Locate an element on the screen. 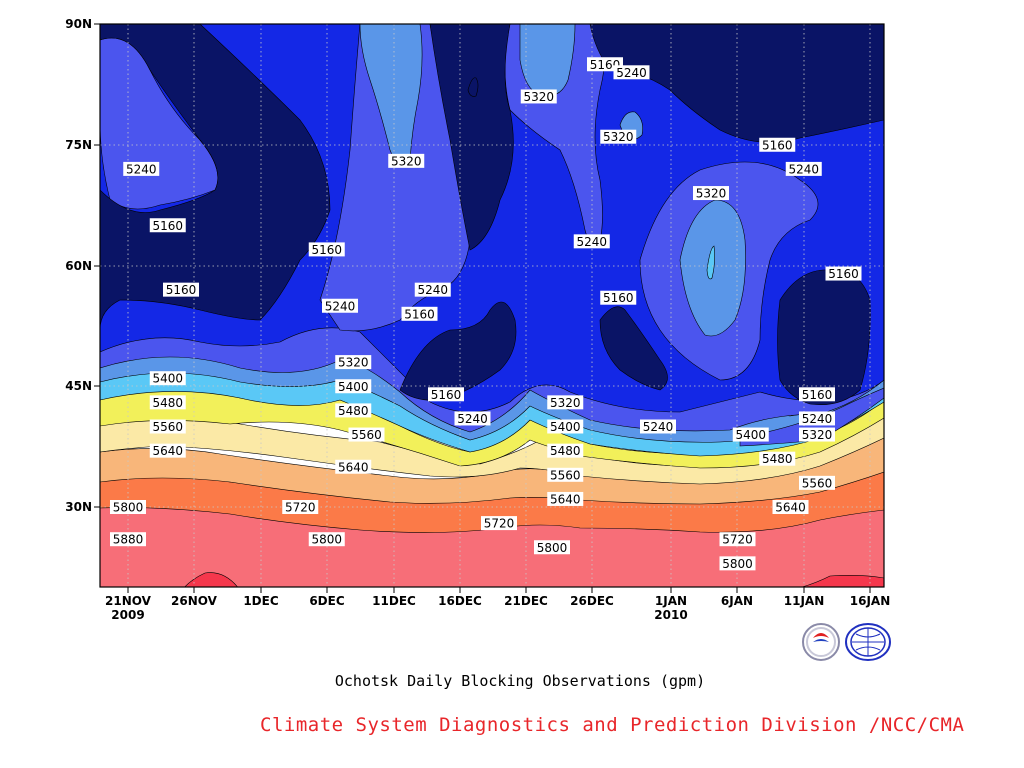 This screenshot has height=768, width=1024. x-tick-label: 21NOV is located at coordinates (128, 601).